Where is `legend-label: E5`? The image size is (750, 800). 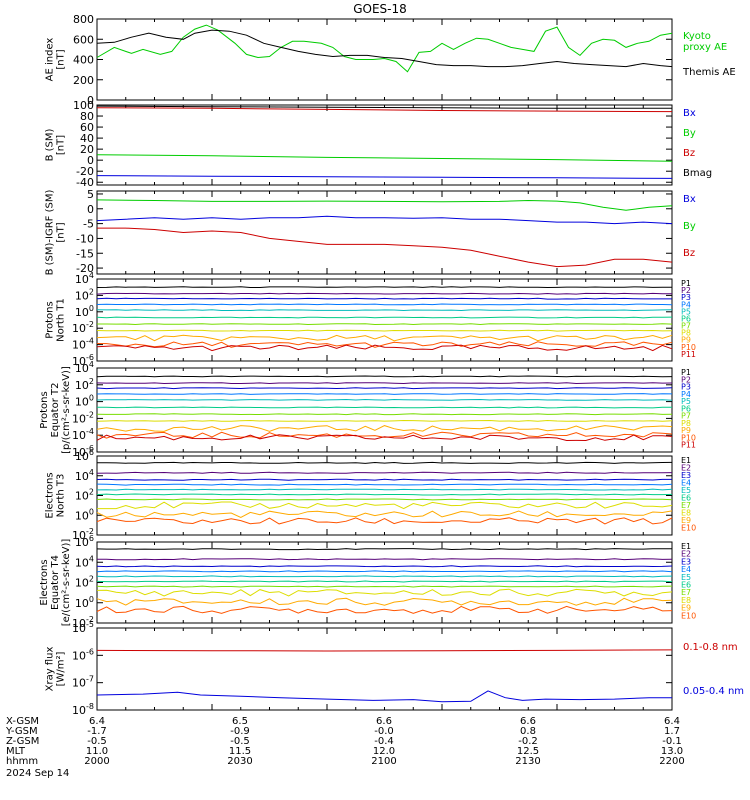
legend-label: E5 is located at coordinates (686, 490).